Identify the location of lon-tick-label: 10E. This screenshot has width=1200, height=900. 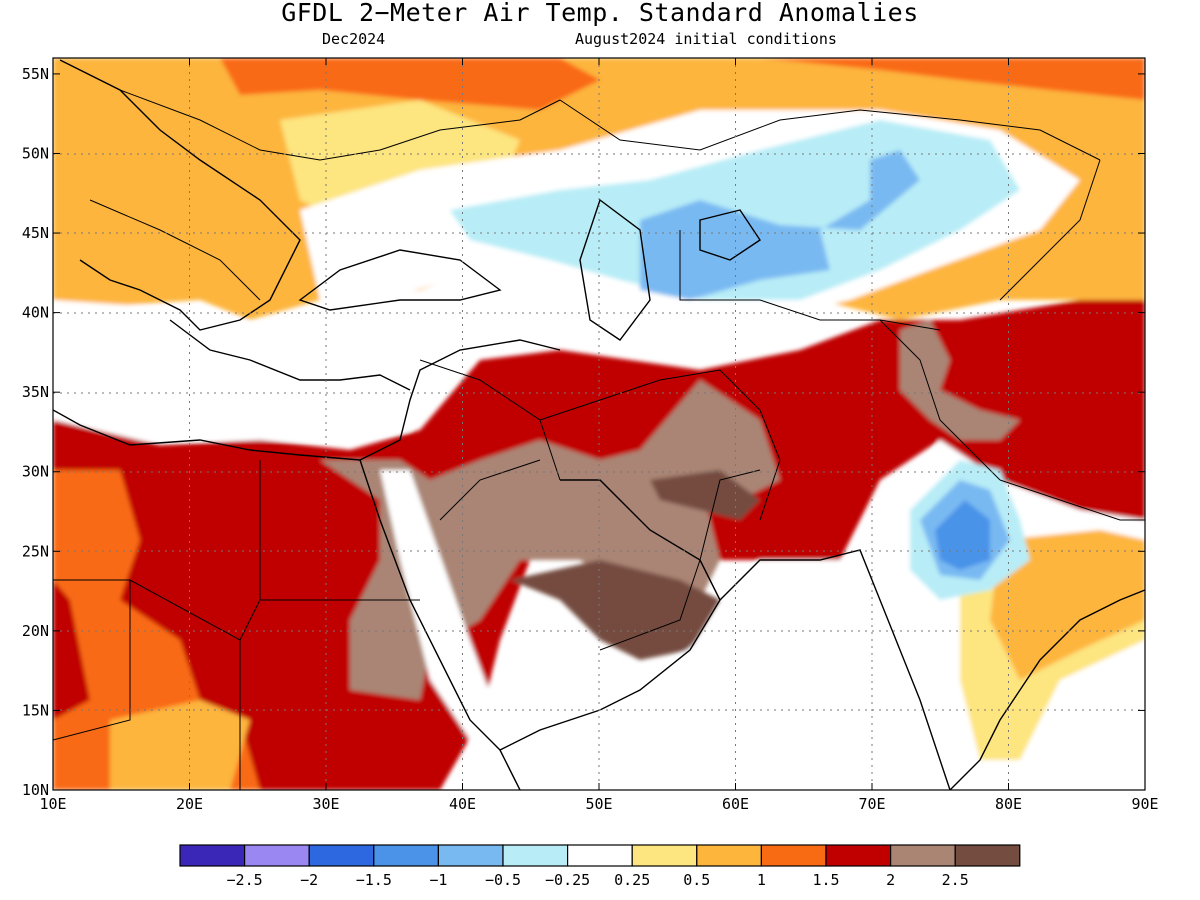
(52, 804).